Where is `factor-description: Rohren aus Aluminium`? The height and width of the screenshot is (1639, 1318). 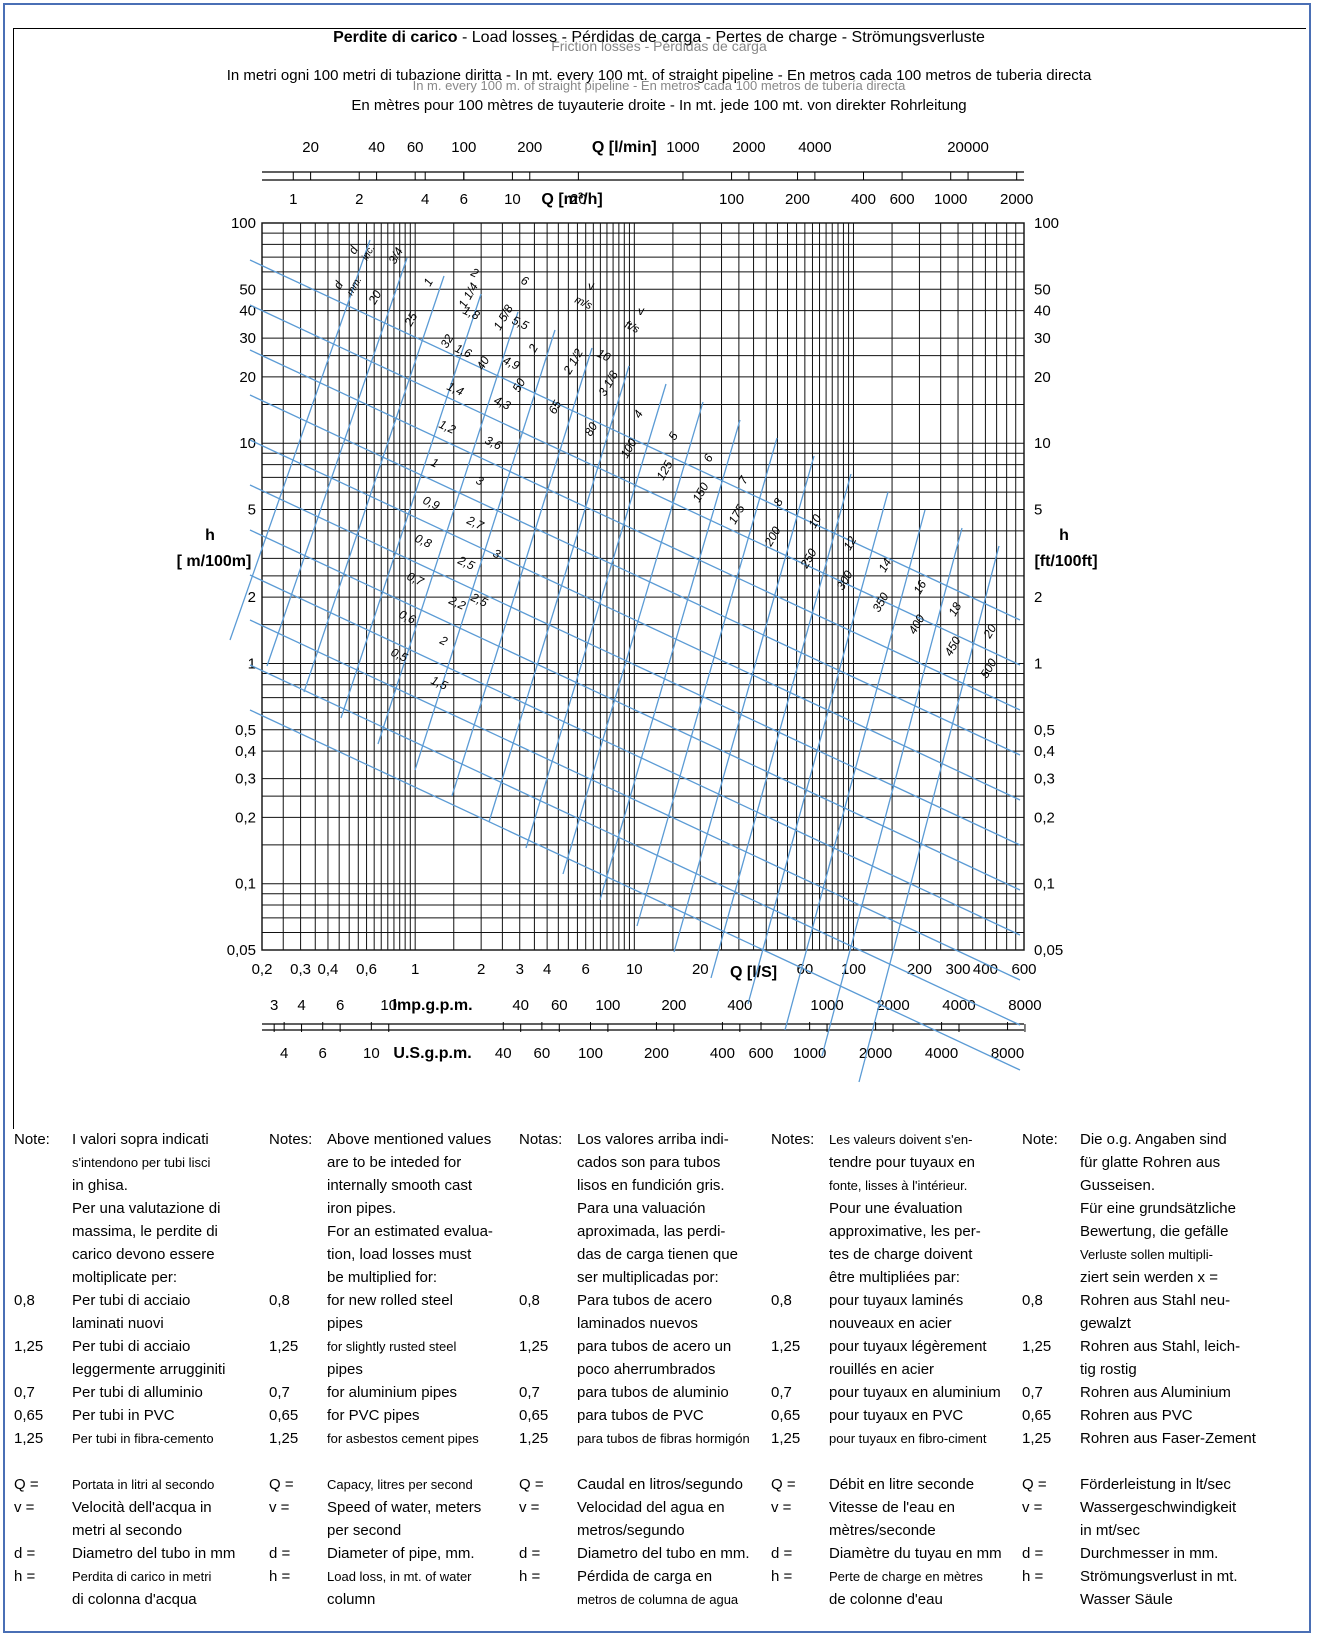
factor-description: Rohren aus Aluminium is located at coordinates (1155, 1392).